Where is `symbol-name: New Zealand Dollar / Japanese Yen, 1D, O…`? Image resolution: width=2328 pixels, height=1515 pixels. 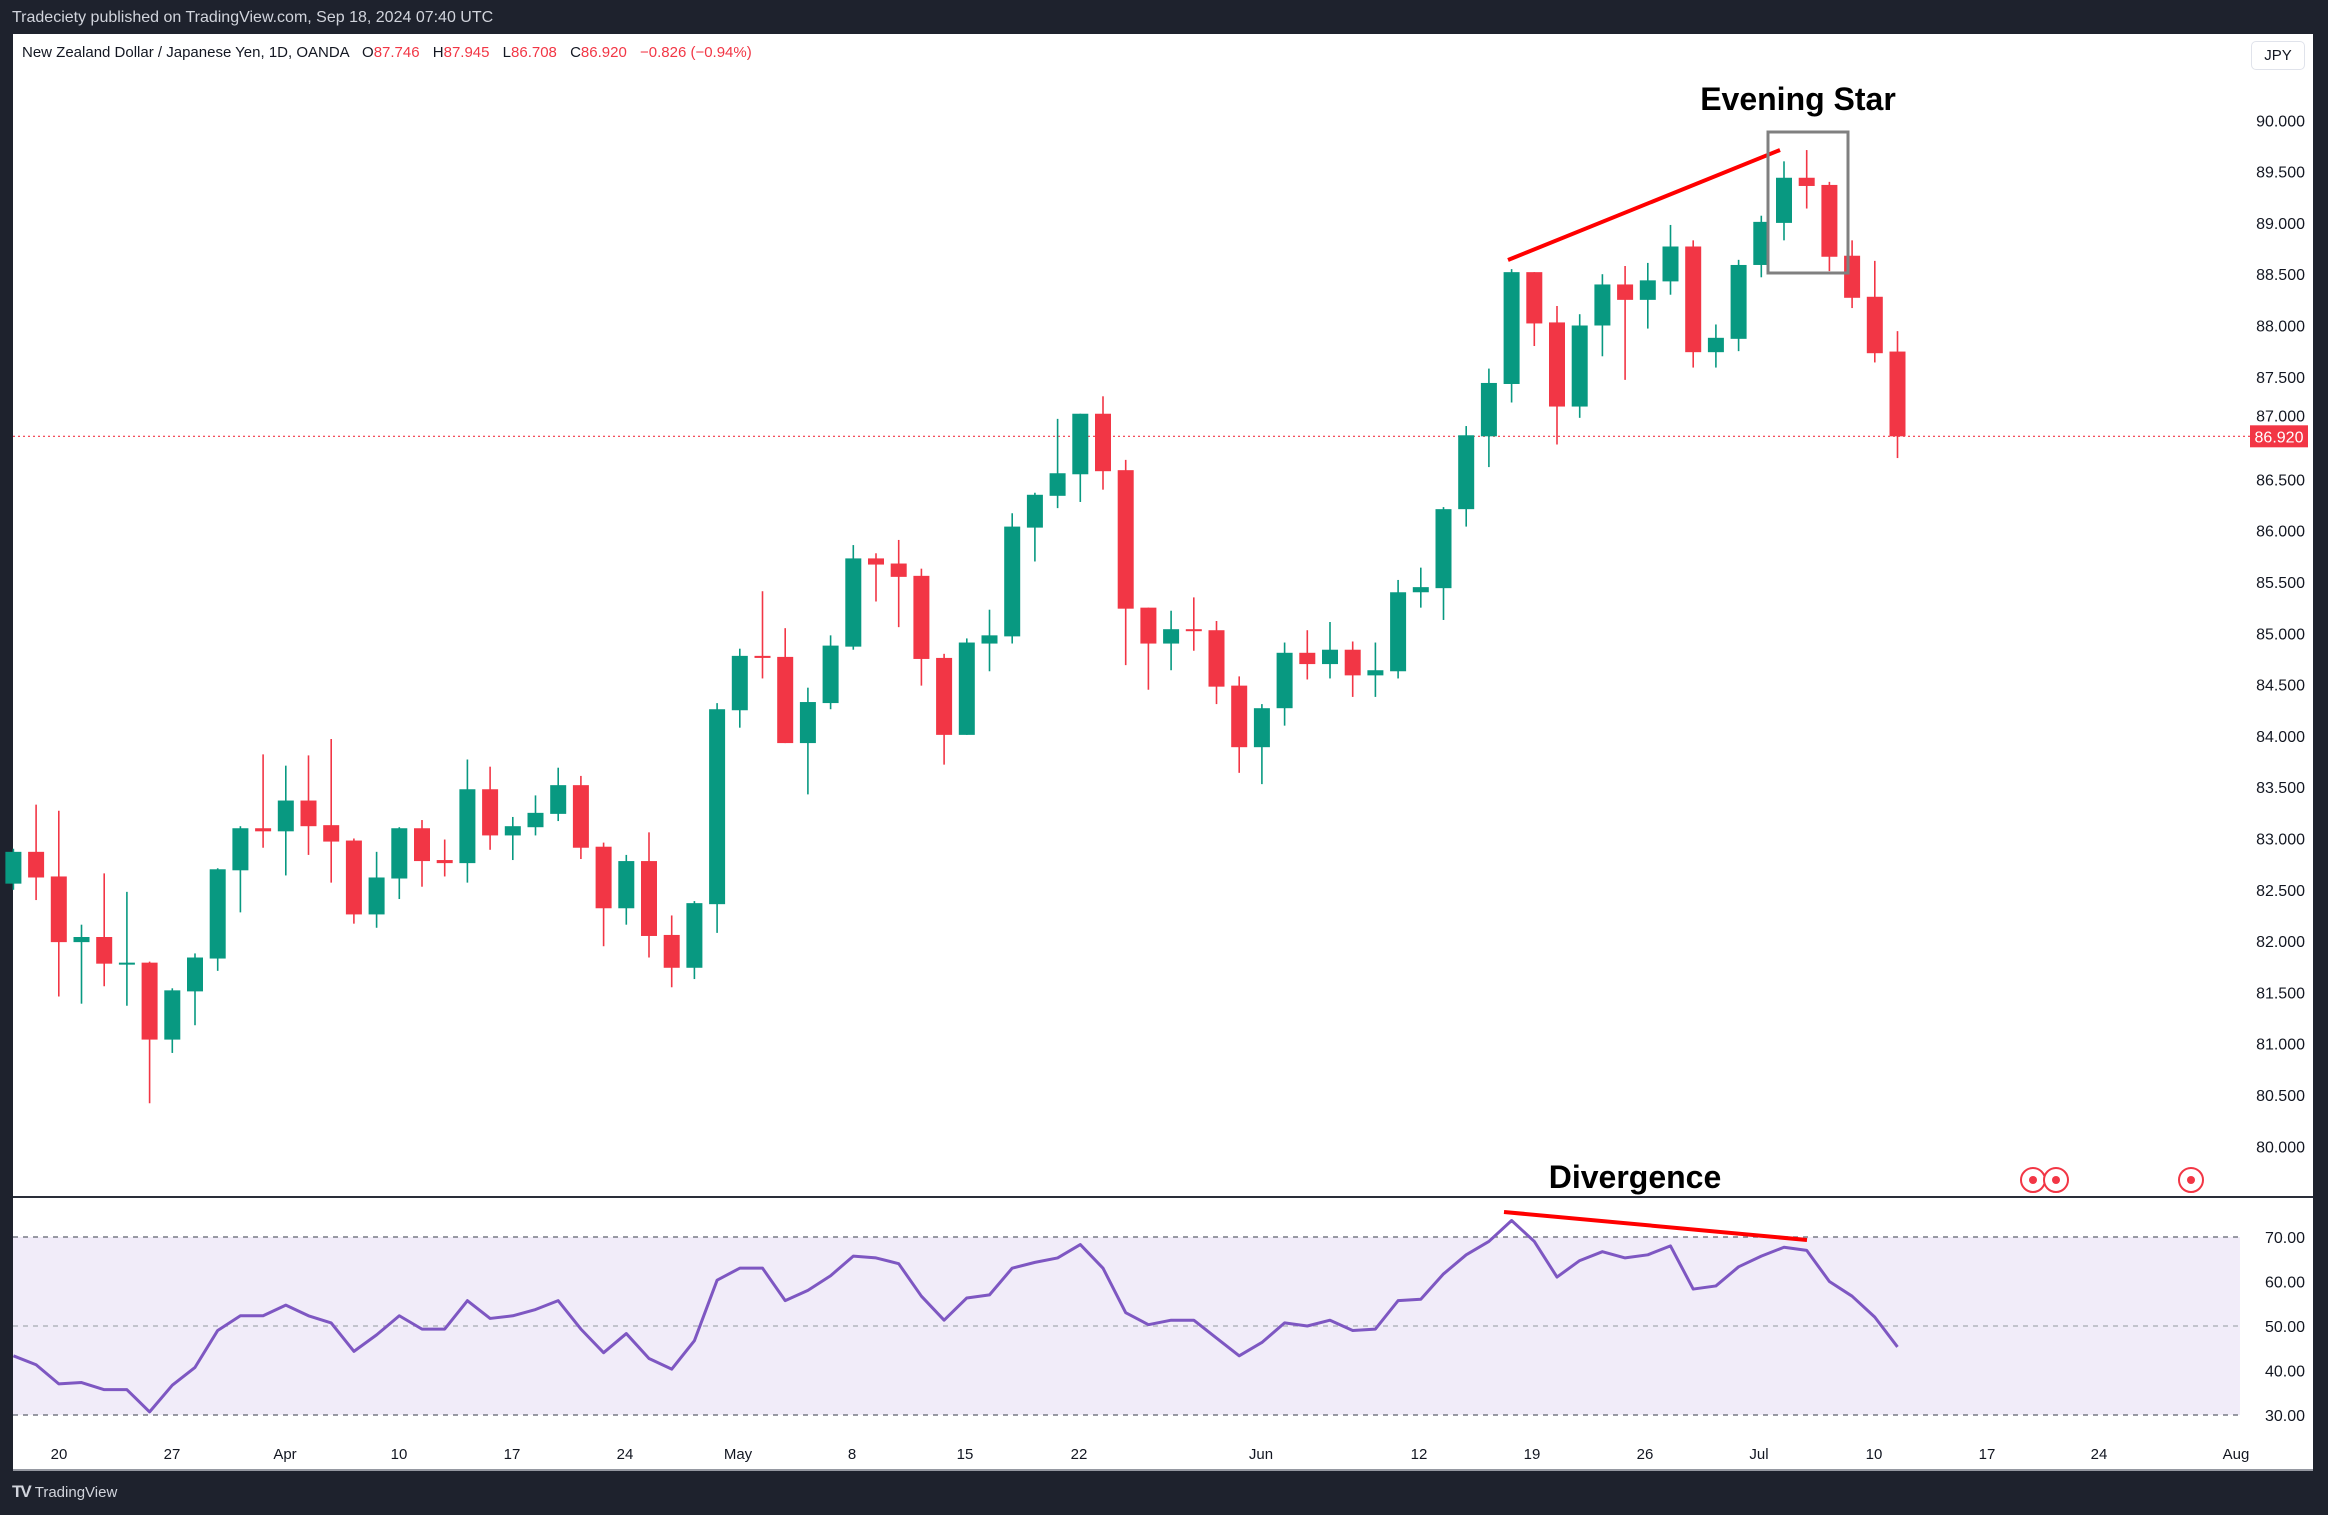 symbol-name: New Zealand Dollar / Japanese Yen, 1D, O… is located at coordinates (185, 52).